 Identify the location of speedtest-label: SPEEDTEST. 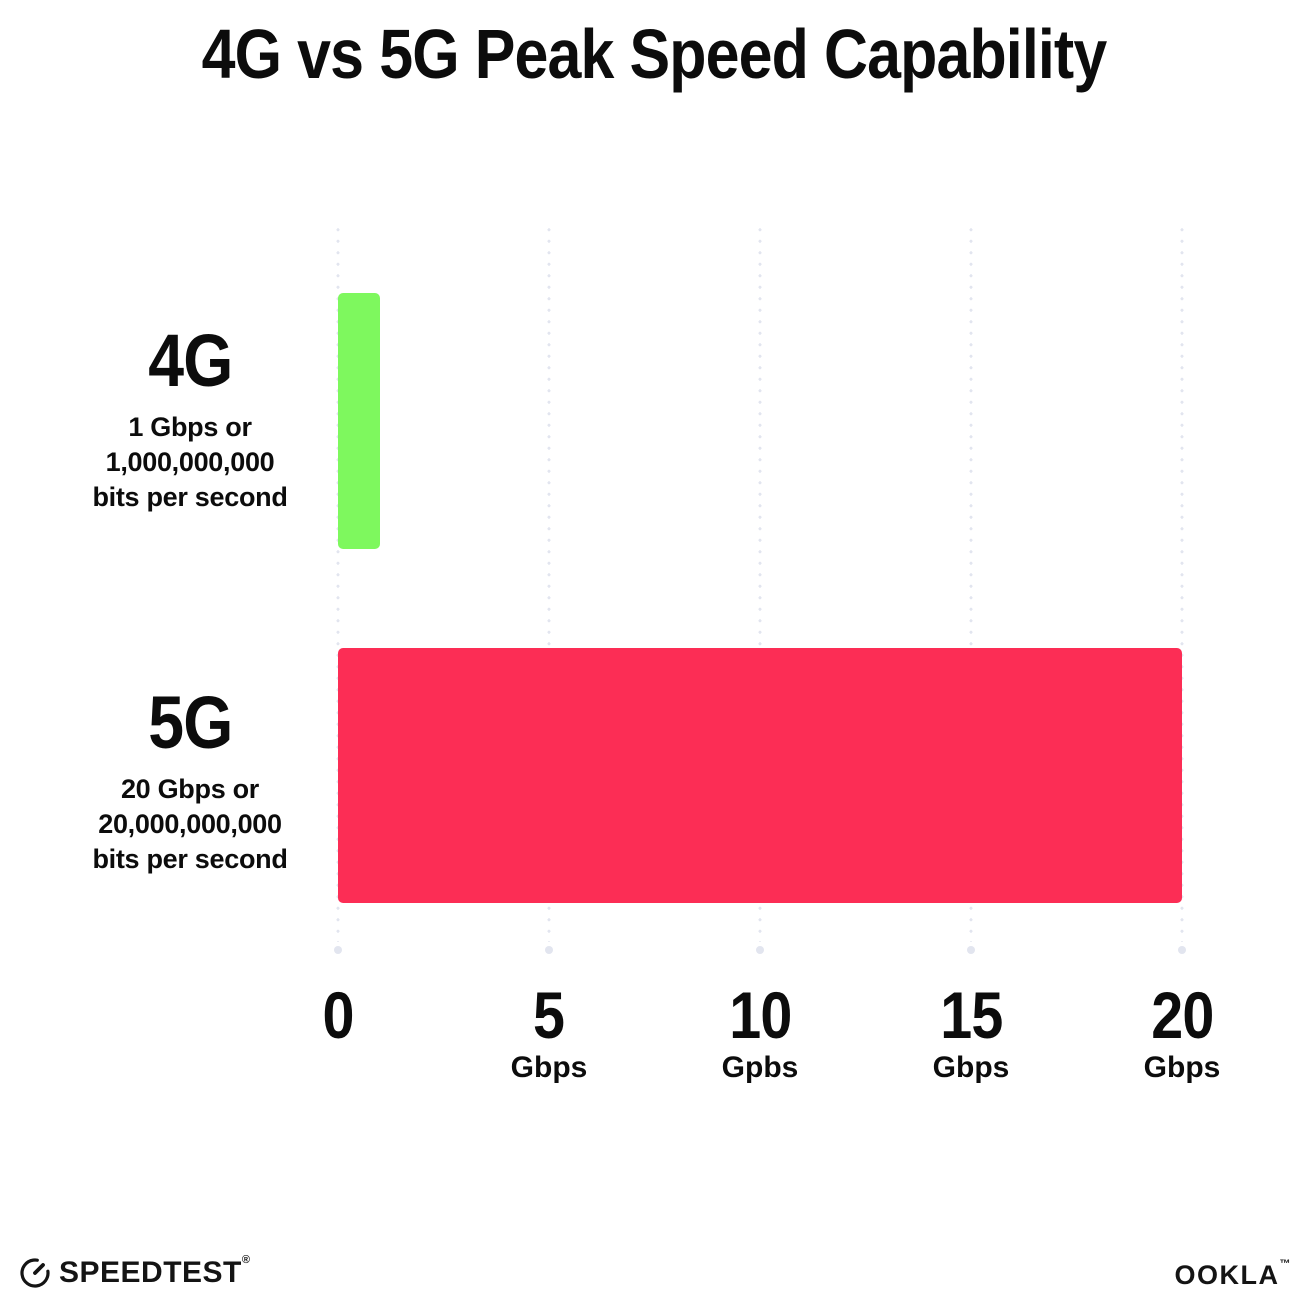
(150, 1272).